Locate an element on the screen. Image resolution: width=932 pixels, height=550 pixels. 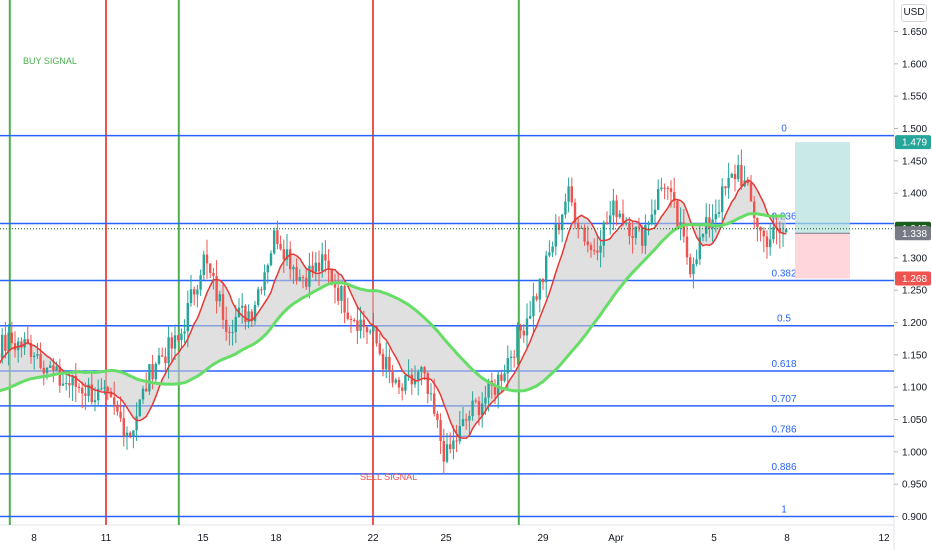
x-tick-label: 5 is located at coordinates (714, 538).